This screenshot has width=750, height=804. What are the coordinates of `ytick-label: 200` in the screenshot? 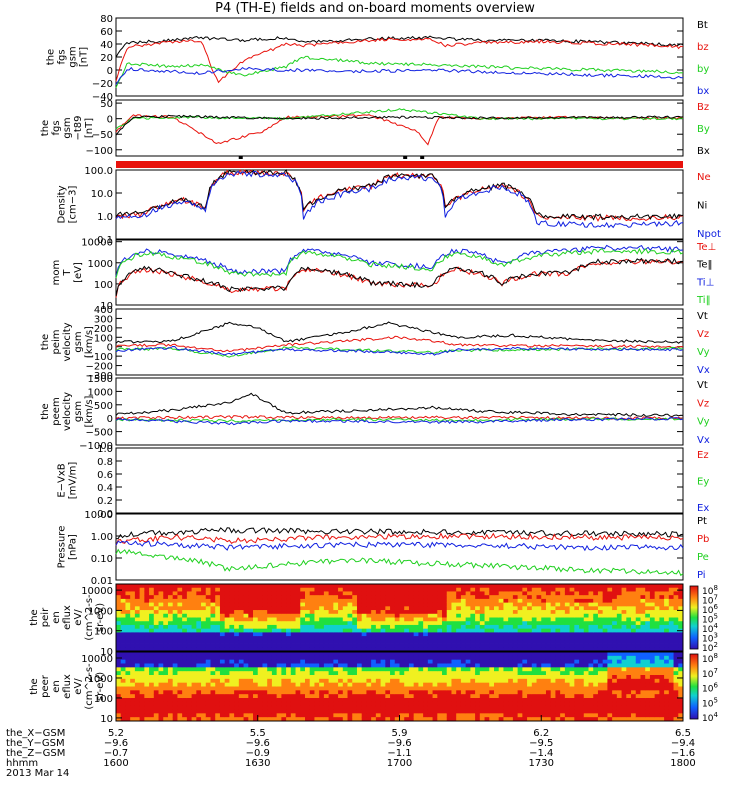 It's located at (103, 329).